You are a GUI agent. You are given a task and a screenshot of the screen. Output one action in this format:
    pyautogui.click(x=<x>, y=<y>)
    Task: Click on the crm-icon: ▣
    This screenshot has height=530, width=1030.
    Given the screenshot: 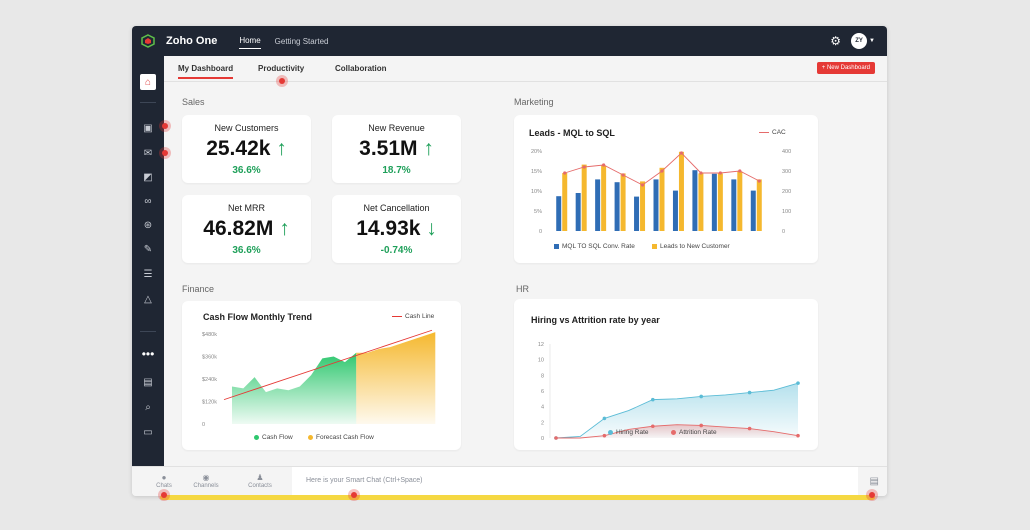 What is the action you would take?
    pyautogui.click(x=148, y=128)
    